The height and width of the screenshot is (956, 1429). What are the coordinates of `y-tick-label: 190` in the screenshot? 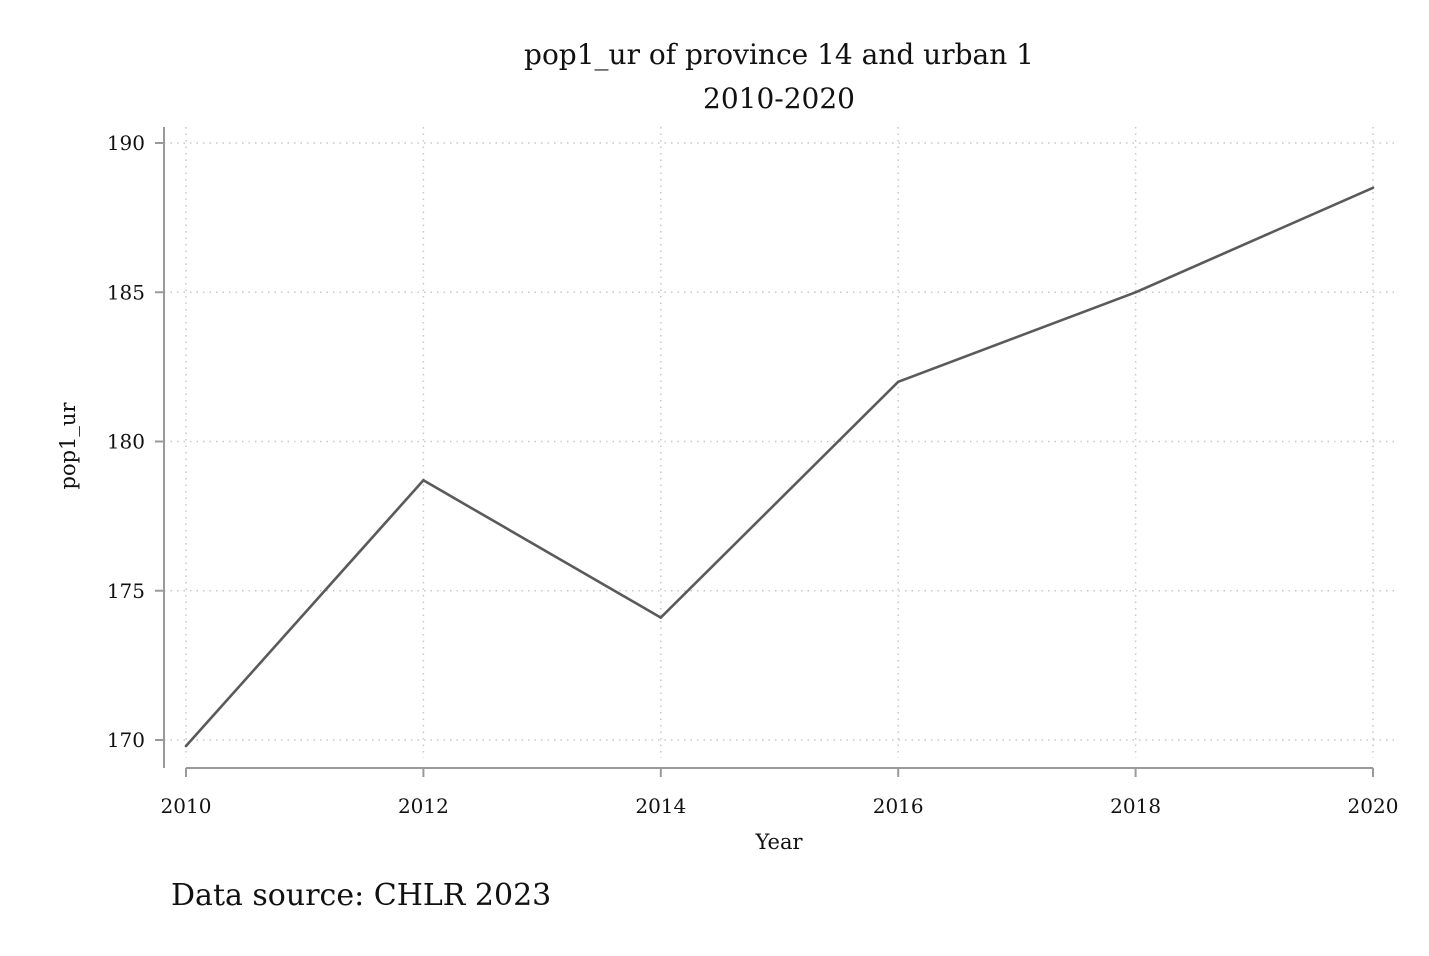 It's located at (126, 143).